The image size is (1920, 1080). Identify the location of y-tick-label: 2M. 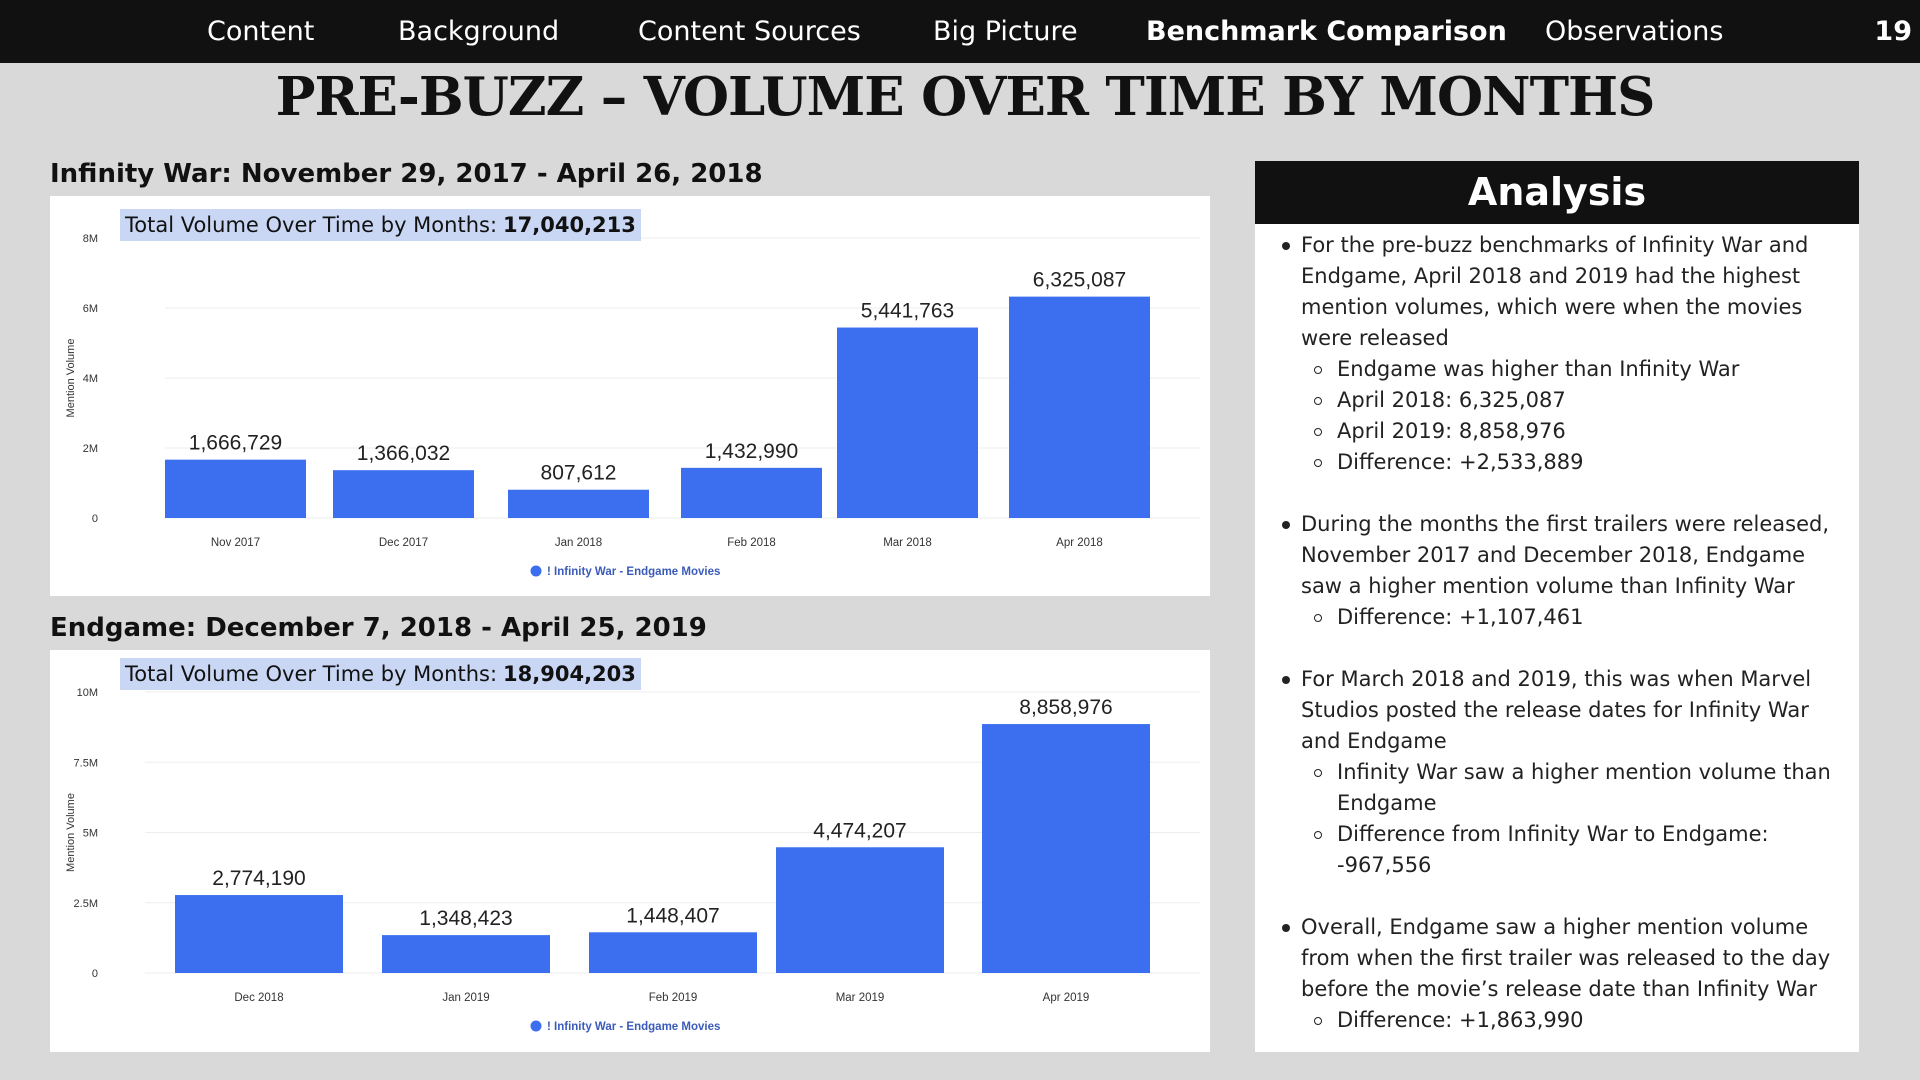
(90, 449).